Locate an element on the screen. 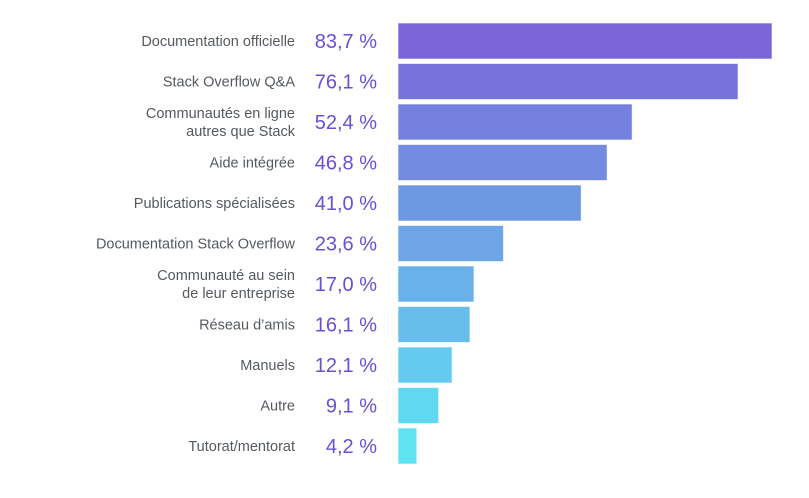 Image resolution: width=809 pixels, height=498 pixels. category-label: Publications spécialisées is located at coordinates (214, 204).